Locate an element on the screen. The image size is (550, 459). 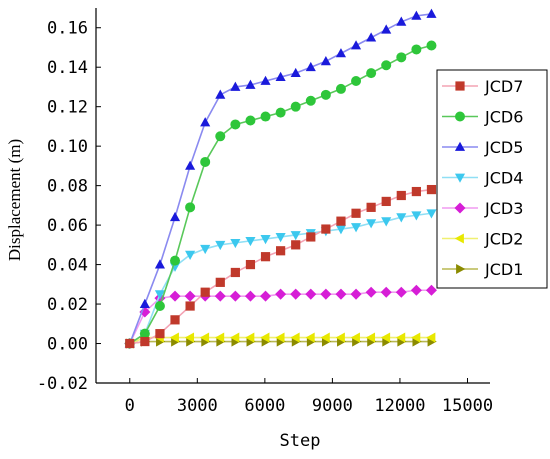
x-axis-title: Step is located at coordinates (300, 441).